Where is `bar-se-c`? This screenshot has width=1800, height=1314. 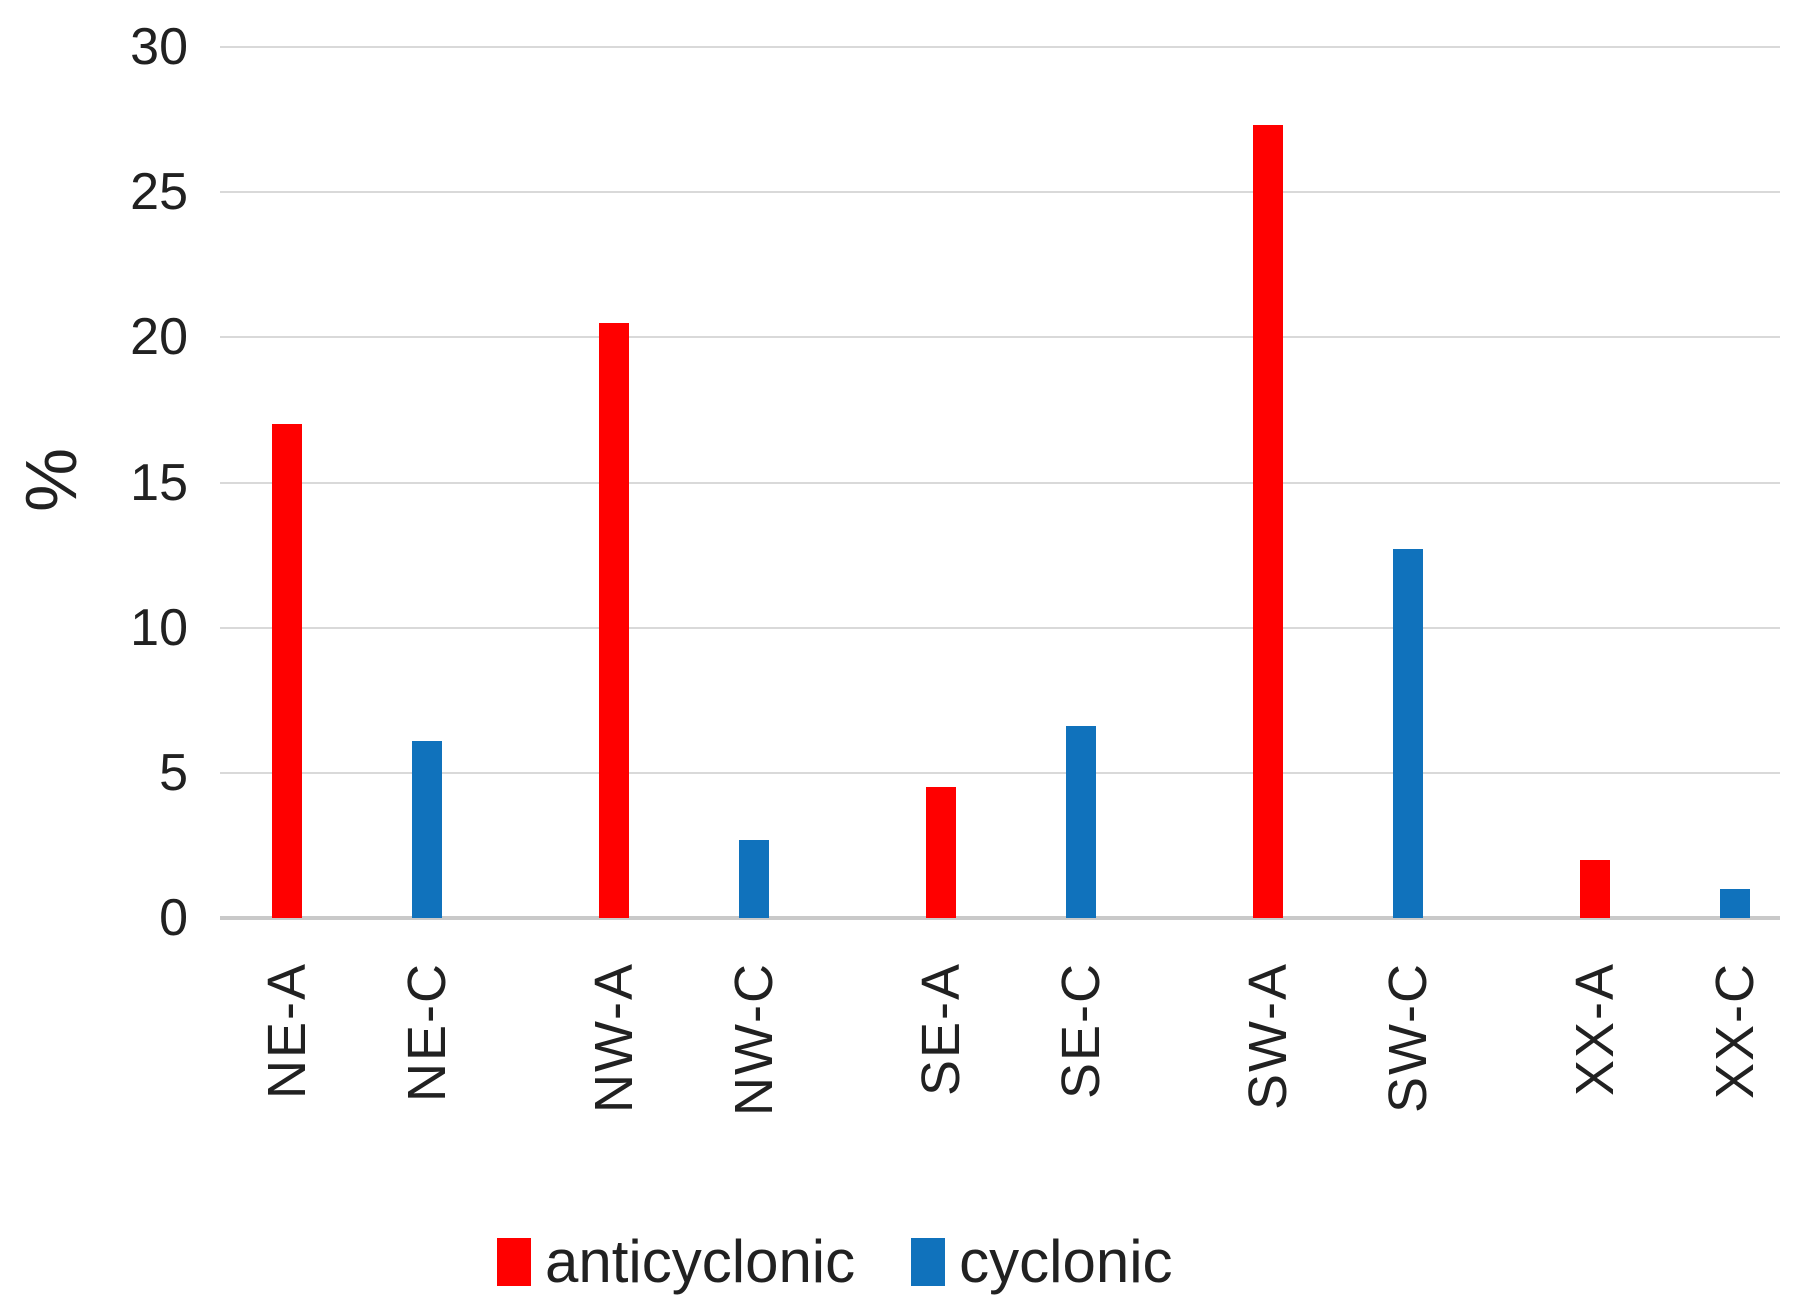
bar-se-c is located at coordinates (1081, 822).